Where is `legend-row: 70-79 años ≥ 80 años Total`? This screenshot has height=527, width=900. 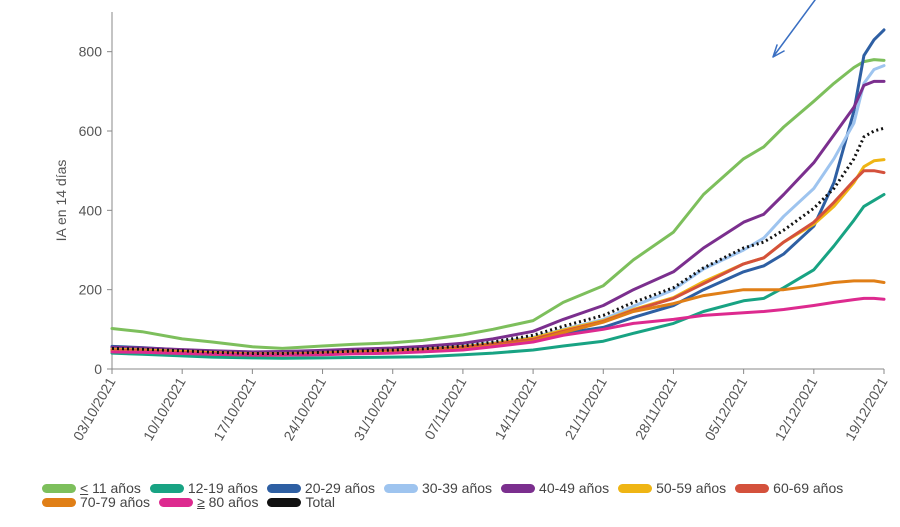 legend-row: 70-79 años ≥ 80 años Total is located at coordinates (467, 502).